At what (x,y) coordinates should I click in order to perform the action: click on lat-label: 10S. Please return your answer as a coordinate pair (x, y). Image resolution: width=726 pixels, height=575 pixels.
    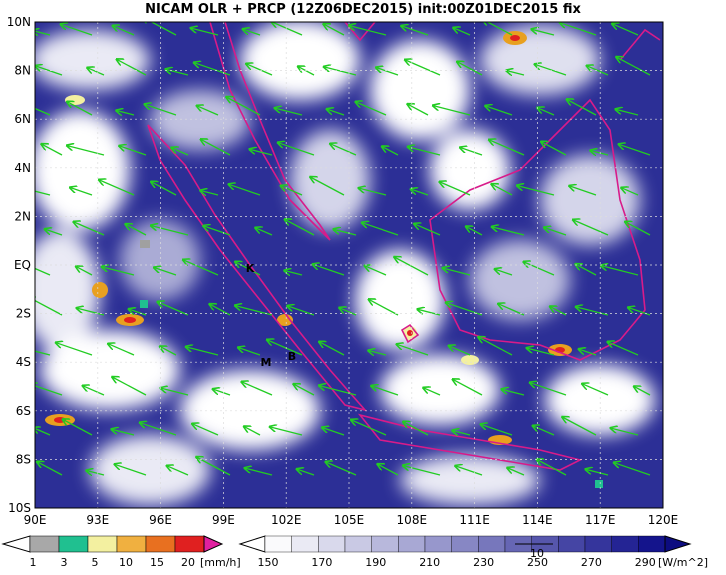
    Looking at the image, I should click on (19, 508).